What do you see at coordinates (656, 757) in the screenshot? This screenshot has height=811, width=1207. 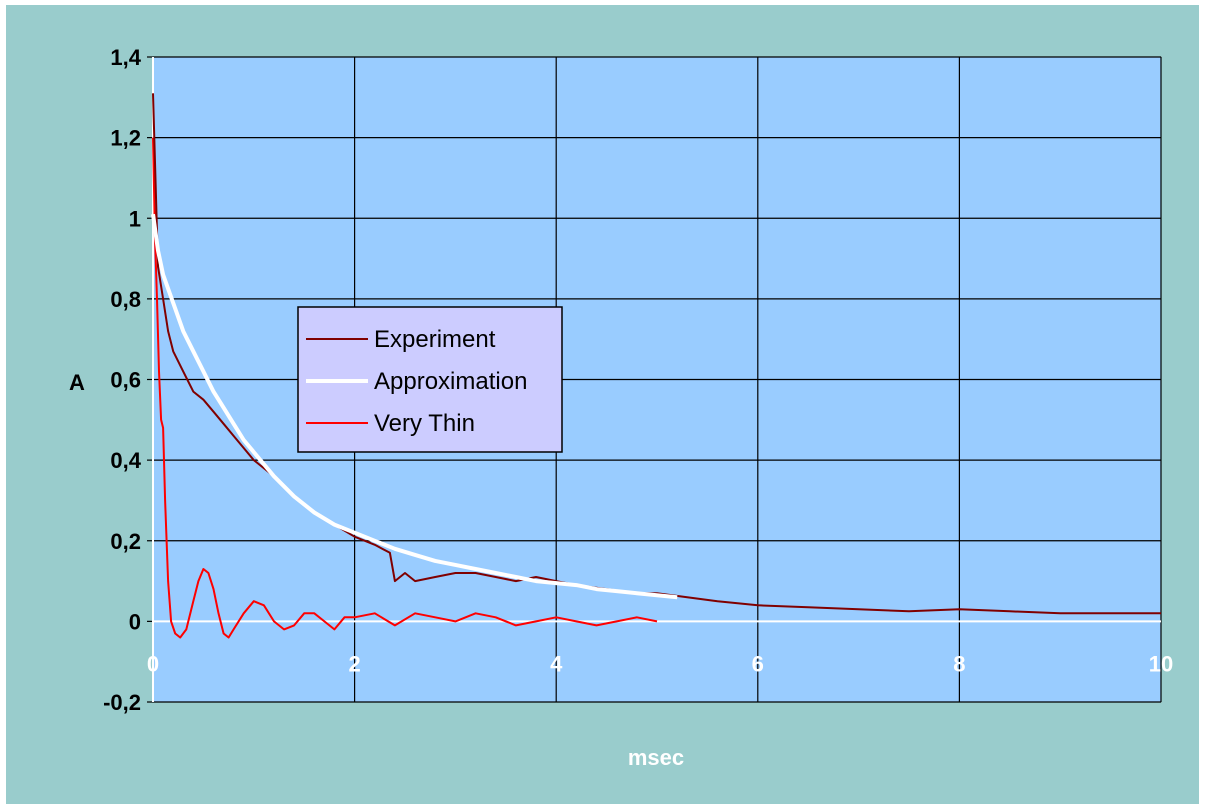 I see `x-axis-title: msec` at bounding box center [656, 757].